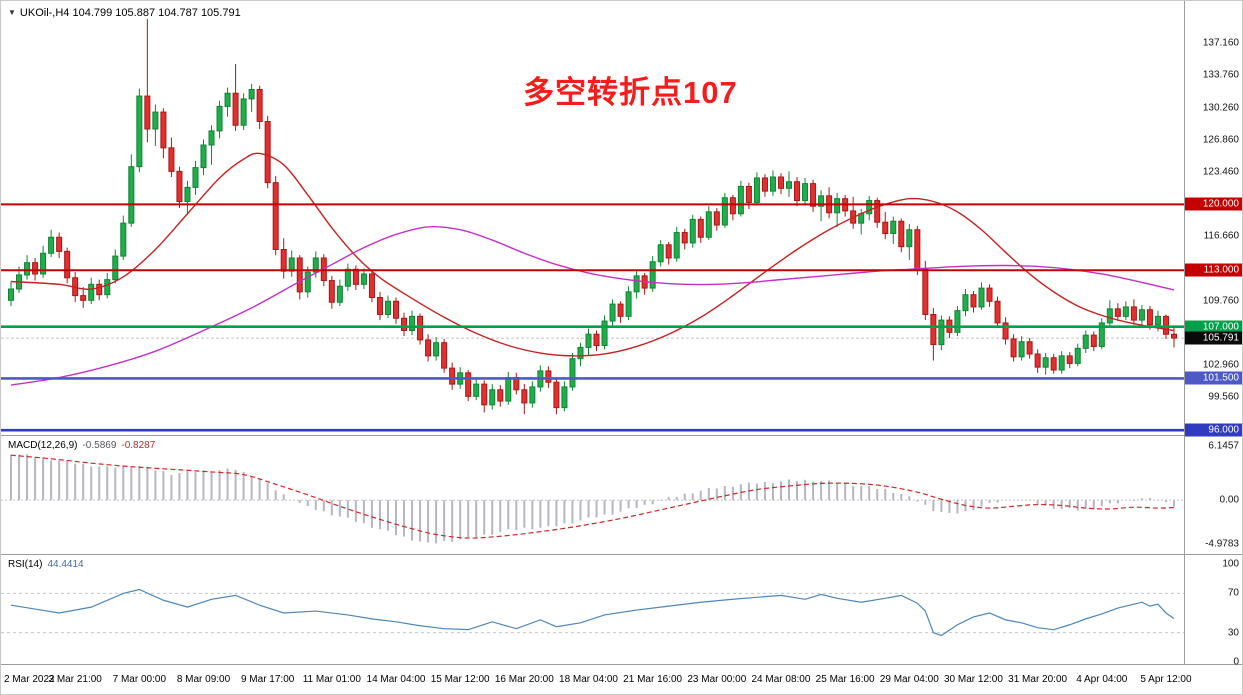  Describe the element at coordinates (630, 92) in the screenshot. I see `chart-text-annotation: 多空转折点107` at that location.